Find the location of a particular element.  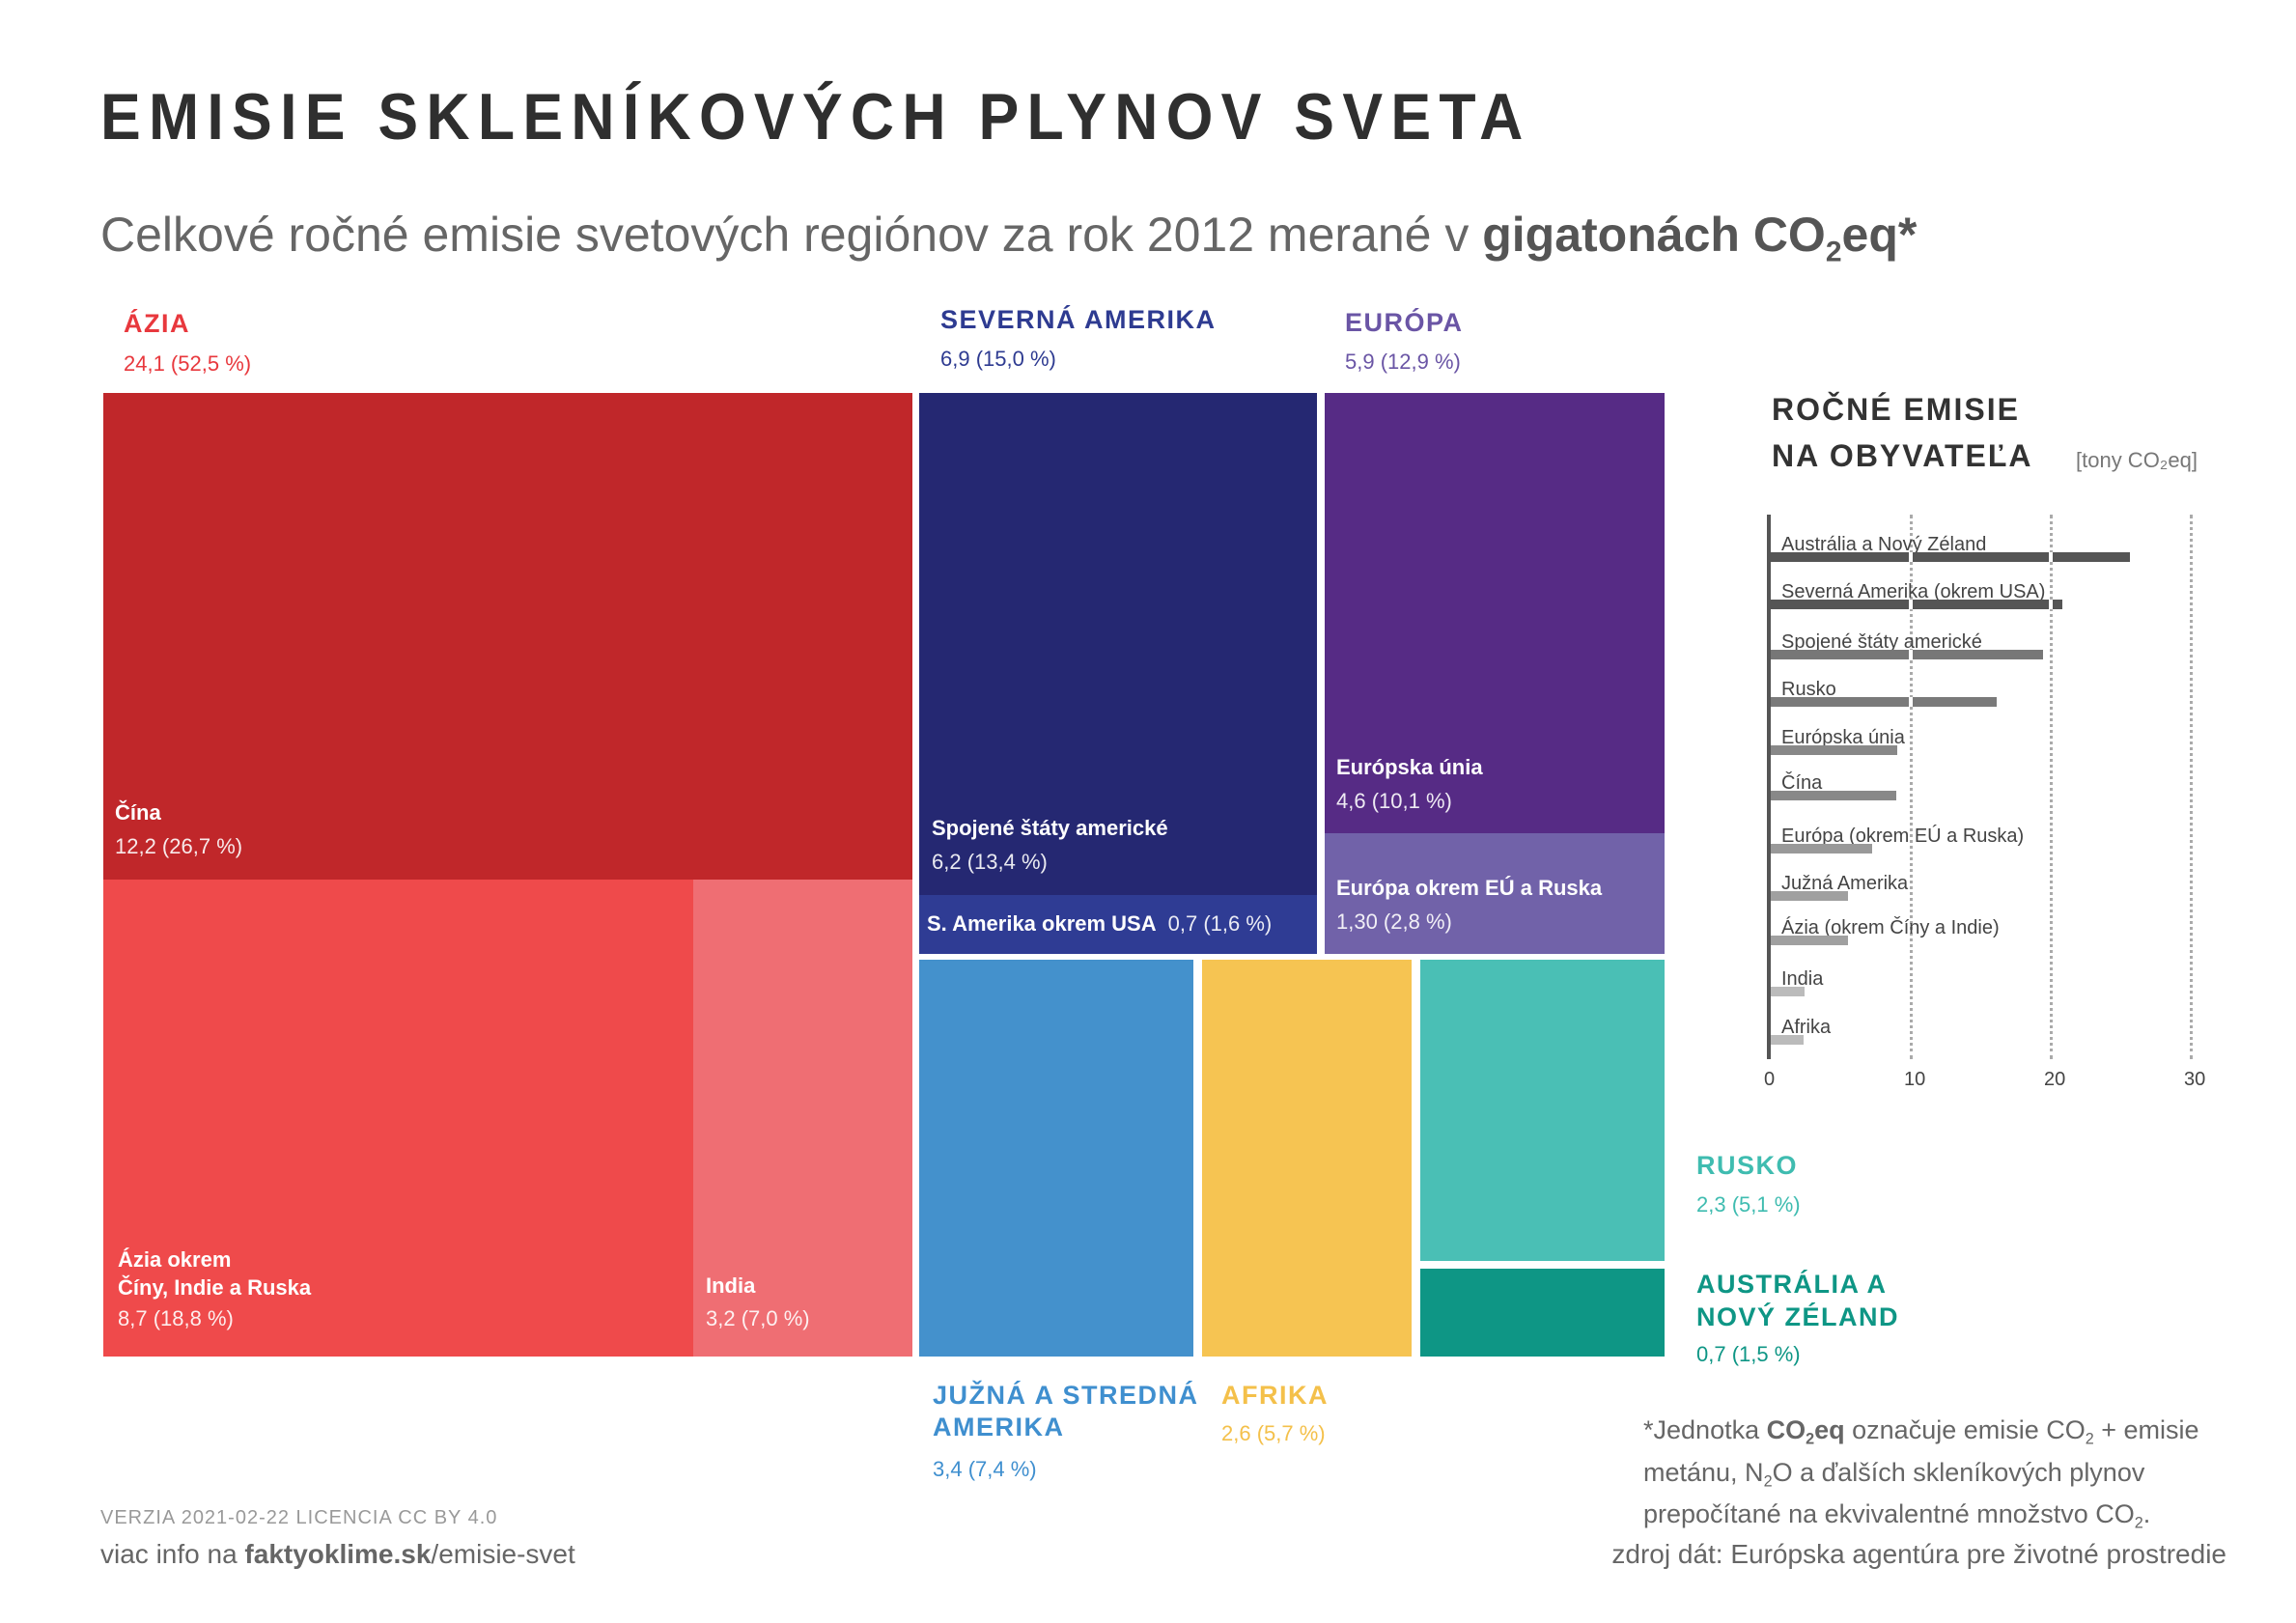

cell-india: India 3,2 (7,0 %) is located at coordinates (803, 1118).